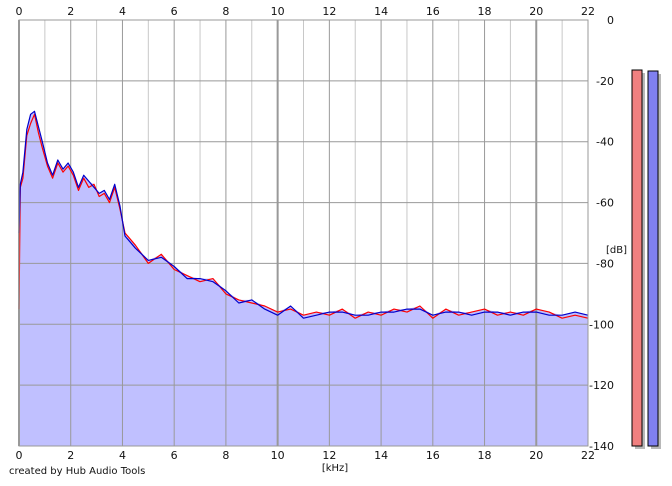 The height and width of the screenshot is (486, 672). Describe the element at coordinates (306, 455) in the screenshot. I see `x-axis-bottom-tick-labels: 0 2 4 6 8 10 12 14 16 18 20 22` at that location.